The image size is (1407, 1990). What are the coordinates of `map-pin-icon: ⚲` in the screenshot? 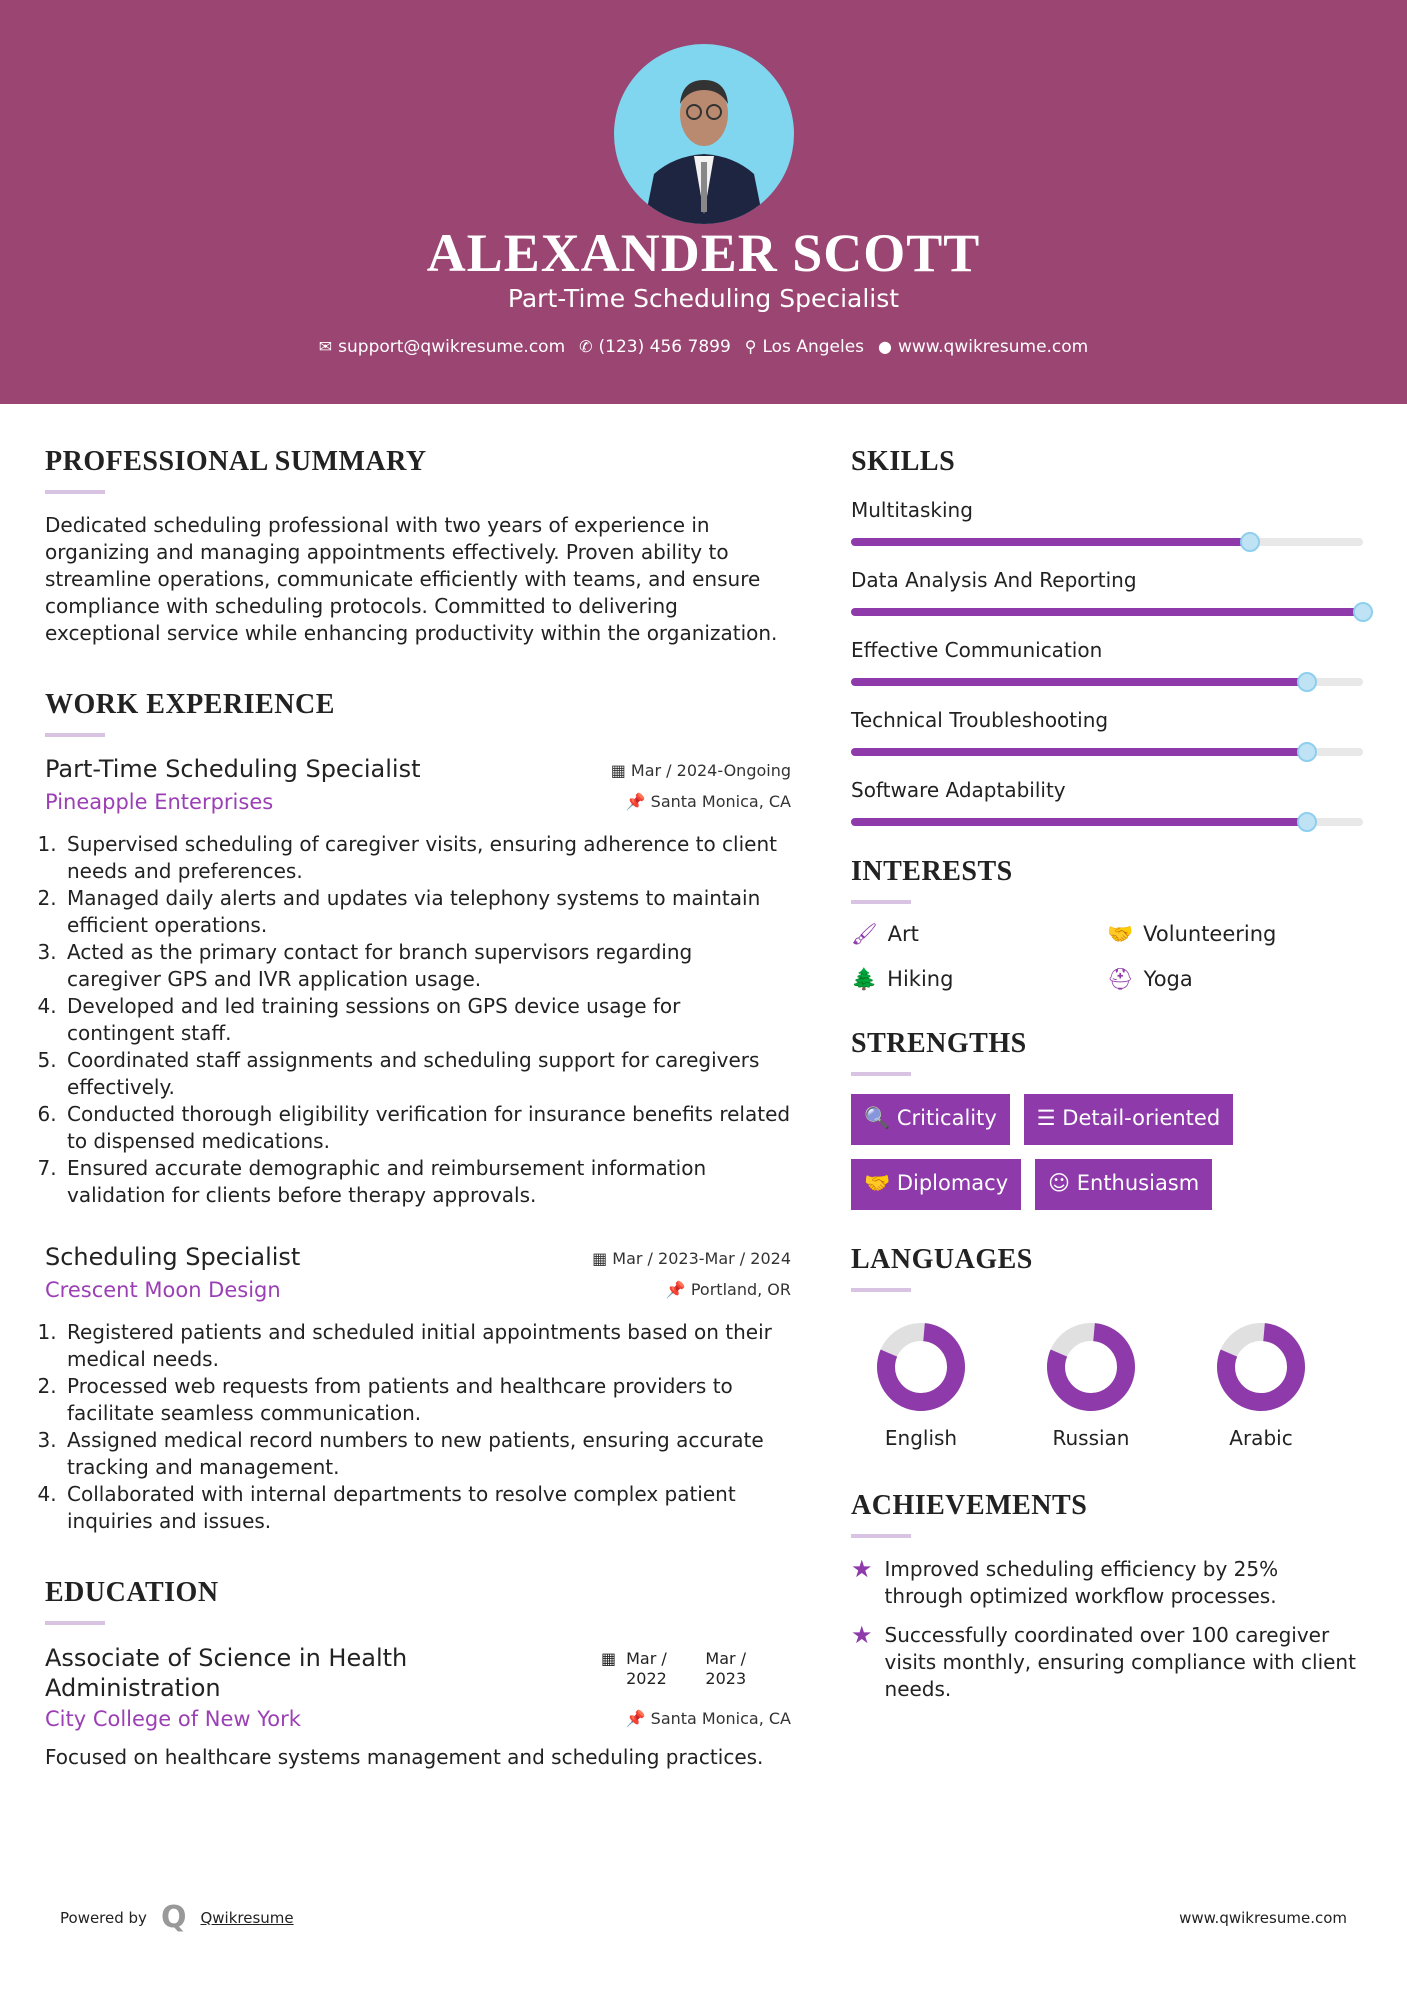 It's located at (750, 346).